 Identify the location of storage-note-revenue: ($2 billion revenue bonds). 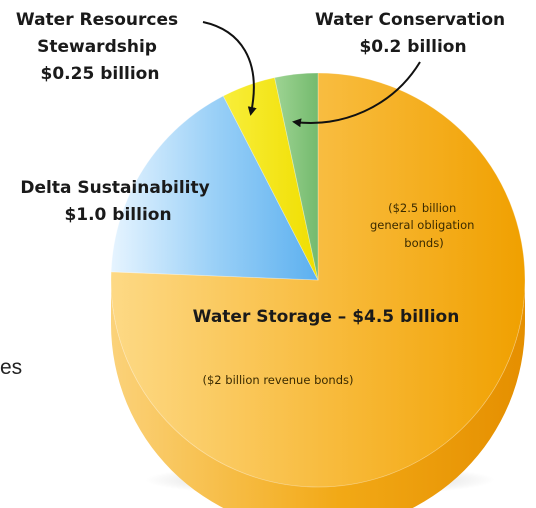
(278, 380).